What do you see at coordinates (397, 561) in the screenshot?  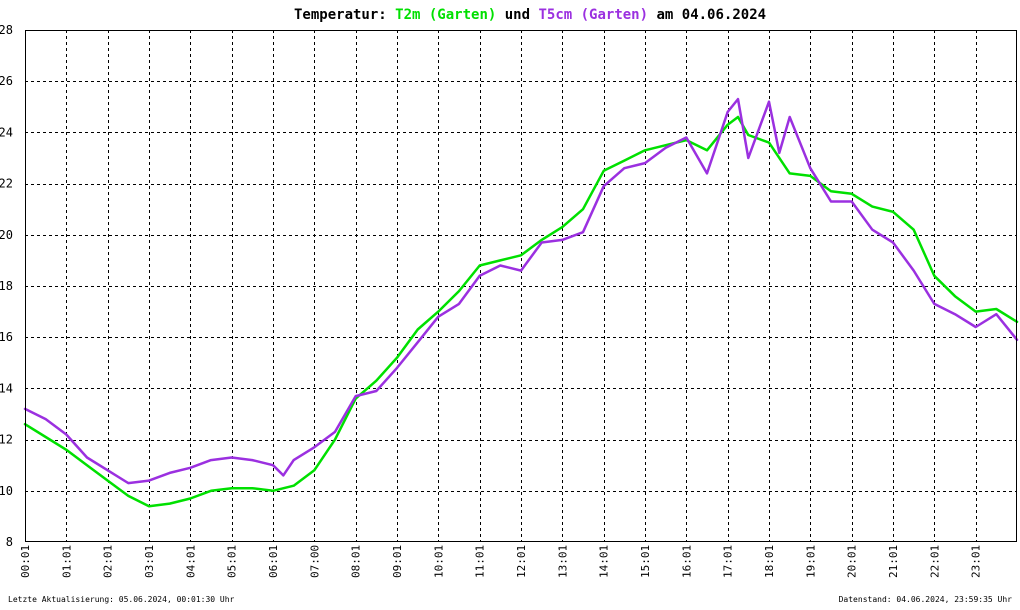 I see `x-tick-label: 09:01` at bounding box center [397, 561].